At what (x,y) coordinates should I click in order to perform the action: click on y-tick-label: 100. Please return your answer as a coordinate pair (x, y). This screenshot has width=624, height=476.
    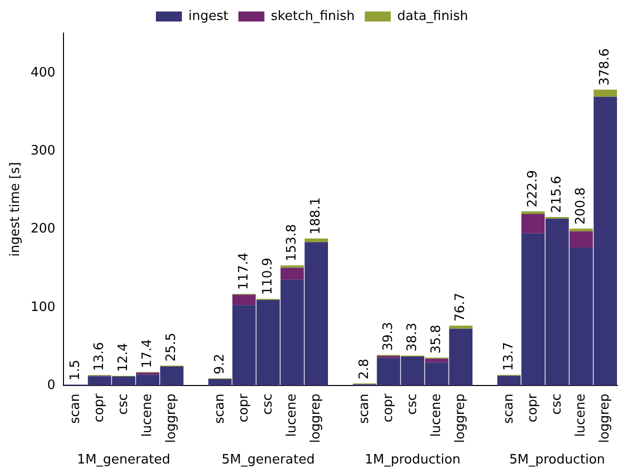
    Looking at the image, I should click on (43, 307).